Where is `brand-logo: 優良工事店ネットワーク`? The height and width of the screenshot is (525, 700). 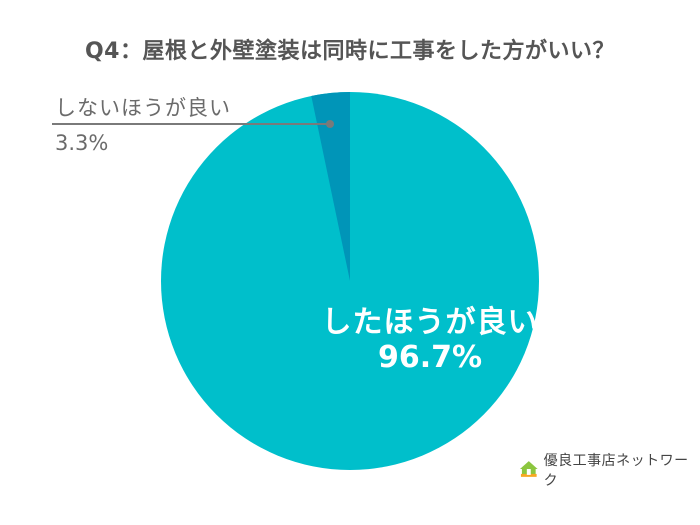
brand-logo: 優良工事店ネットワーク is located at coordinates (609, 470).